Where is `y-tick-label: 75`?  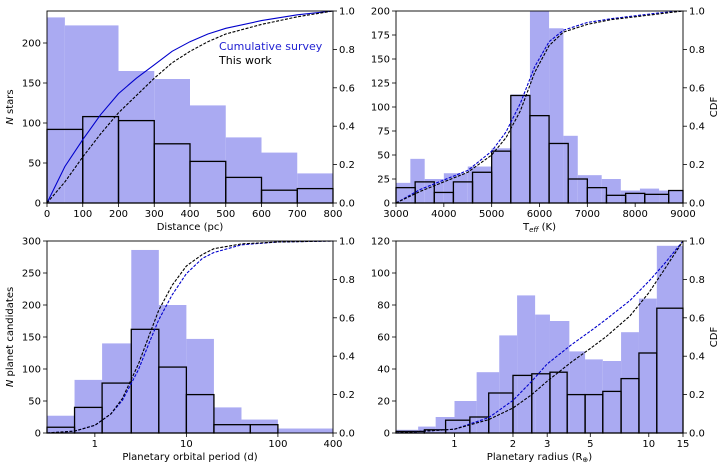
y-tick-label: 75 is located at coordinates (383, 132).